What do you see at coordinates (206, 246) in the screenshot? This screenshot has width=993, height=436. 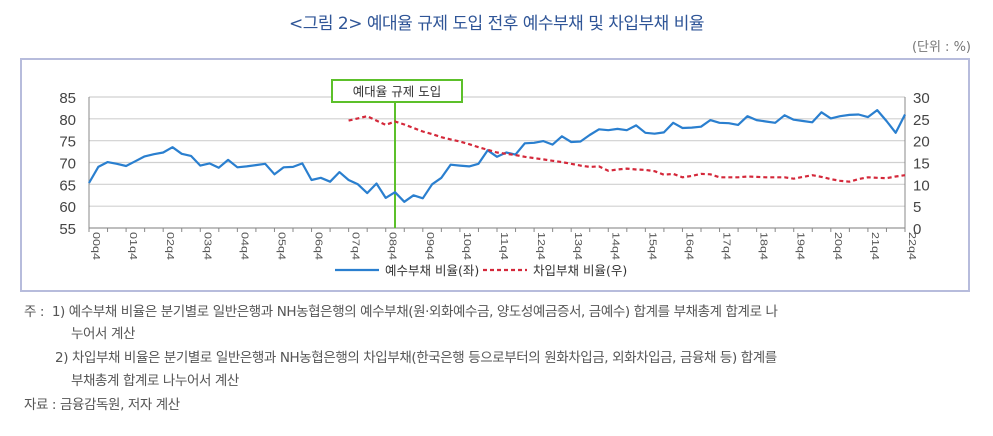 I see `x-tick-label: 03q4` at bounding box center [206, 246].